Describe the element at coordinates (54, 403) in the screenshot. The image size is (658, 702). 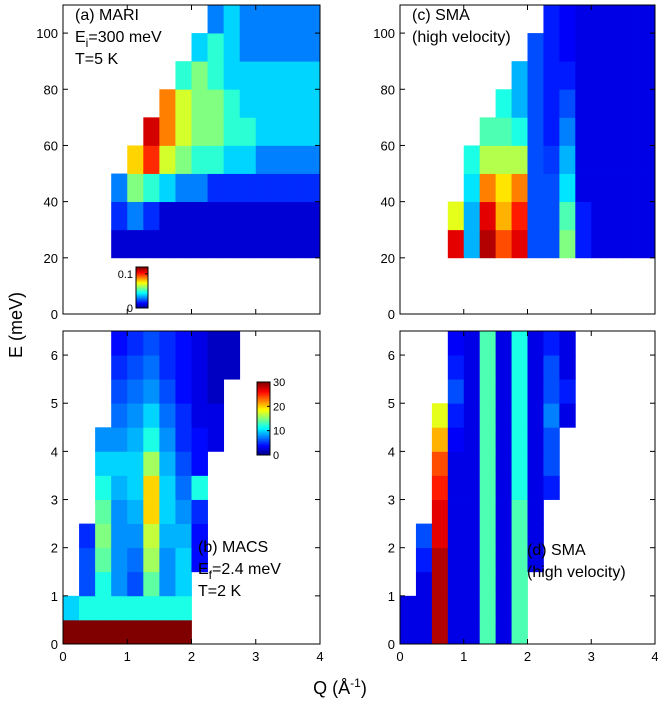
I see `y-tick-label: 5` at that location.